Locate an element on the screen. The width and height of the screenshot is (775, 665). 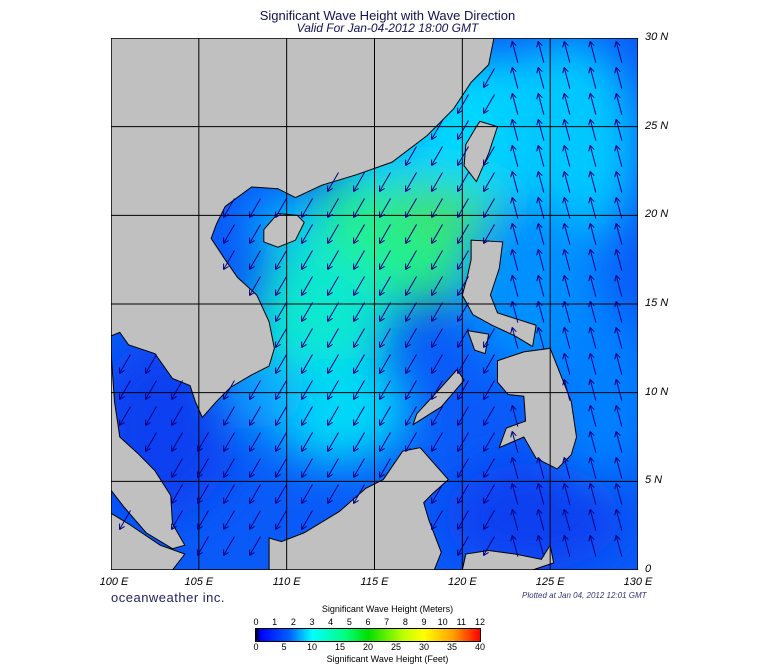
plotted-timestamp: Plotted at Jan 04, 2012 12:01 GMT is located at coordinates (584, 595).